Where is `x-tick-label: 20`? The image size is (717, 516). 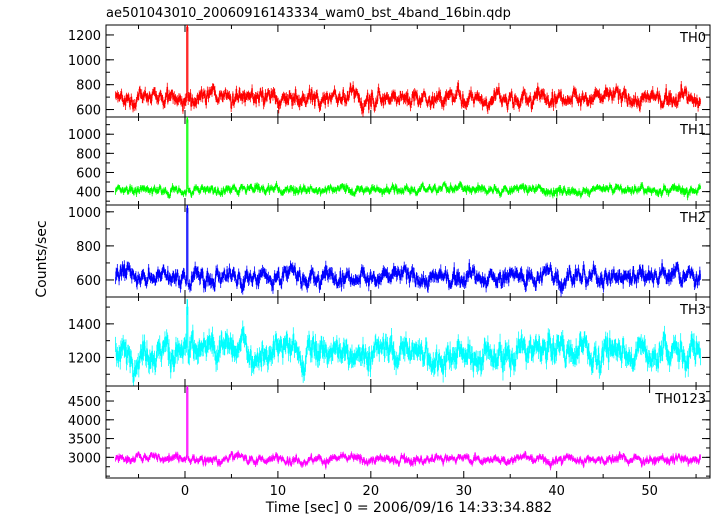 x-tick-label: 20 is located at coordinates (371, 491).